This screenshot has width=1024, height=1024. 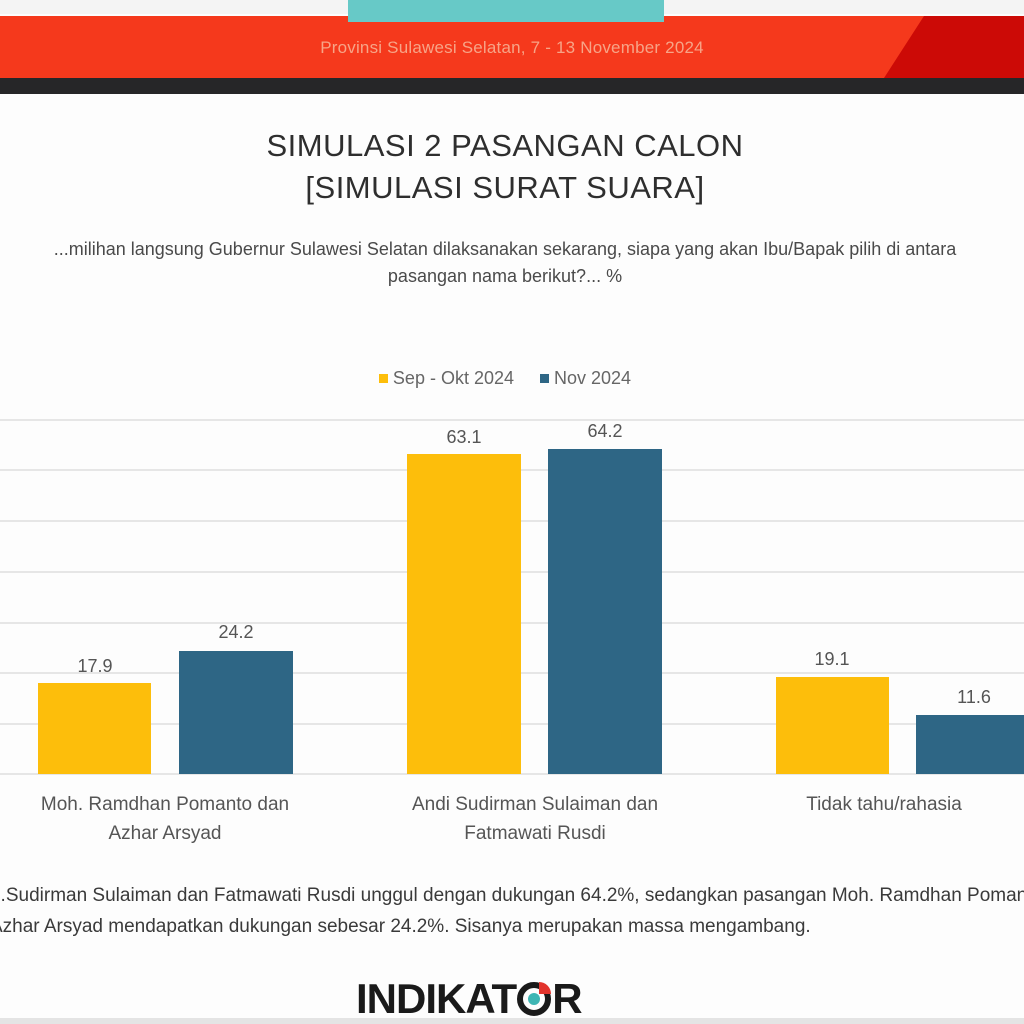 I want to click on value-label: 64.2, so click(x=605, y=431).